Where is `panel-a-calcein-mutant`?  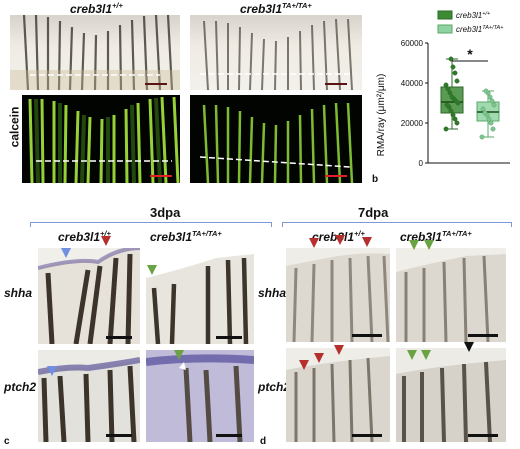
panel-a-calcein-mutant is located at coordinates (276, 139).